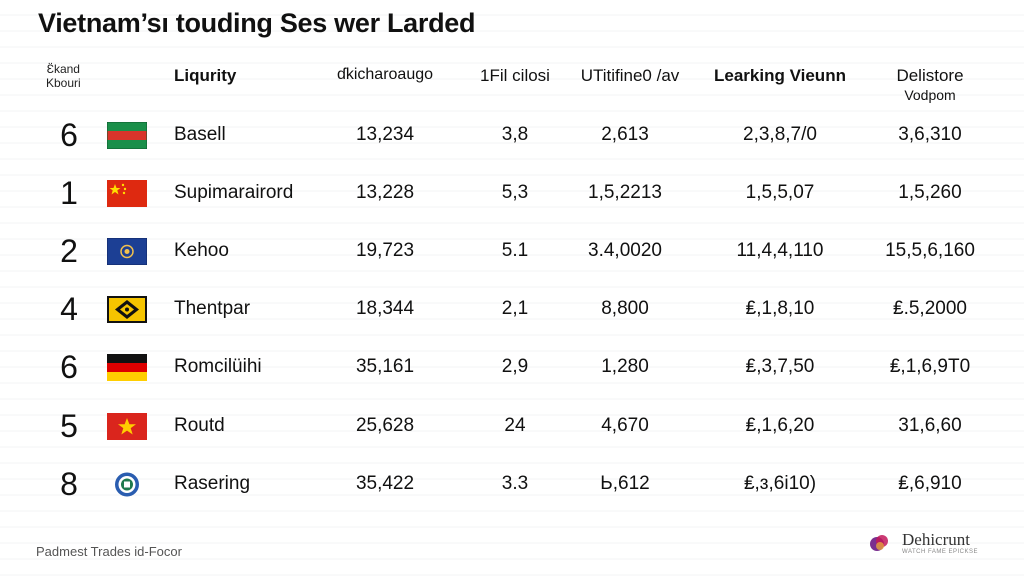 The height and width of the screenshot is (576, 1024). Describe the element at coordinates (69, 251) in the screenshot. I see `rank-number: 2` at that location.